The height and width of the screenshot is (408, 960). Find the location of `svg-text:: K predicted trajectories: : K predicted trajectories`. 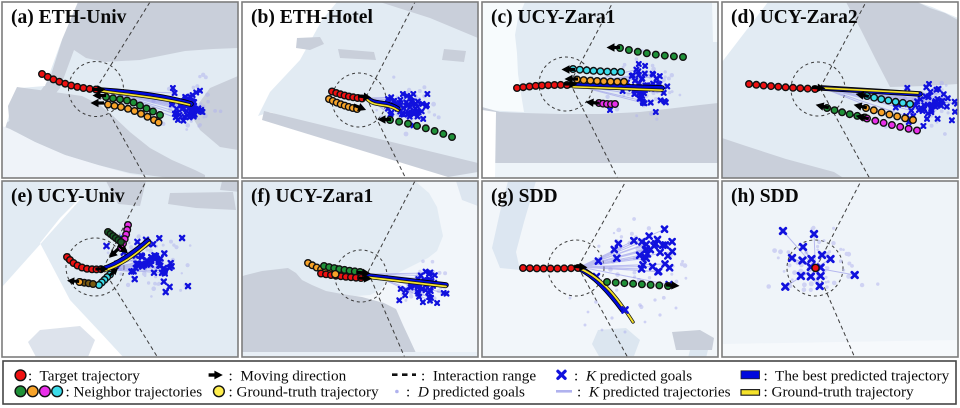

svg-text:: K predicted trajectories: : K predicted trajectories is located at coordinates (654, 391).